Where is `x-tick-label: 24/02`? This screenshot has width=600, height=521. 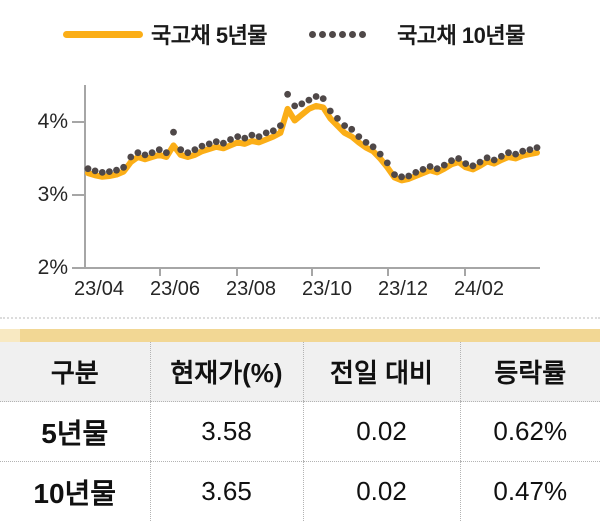 x-tick-label: 24/02 is located at coordinates (479, 289).